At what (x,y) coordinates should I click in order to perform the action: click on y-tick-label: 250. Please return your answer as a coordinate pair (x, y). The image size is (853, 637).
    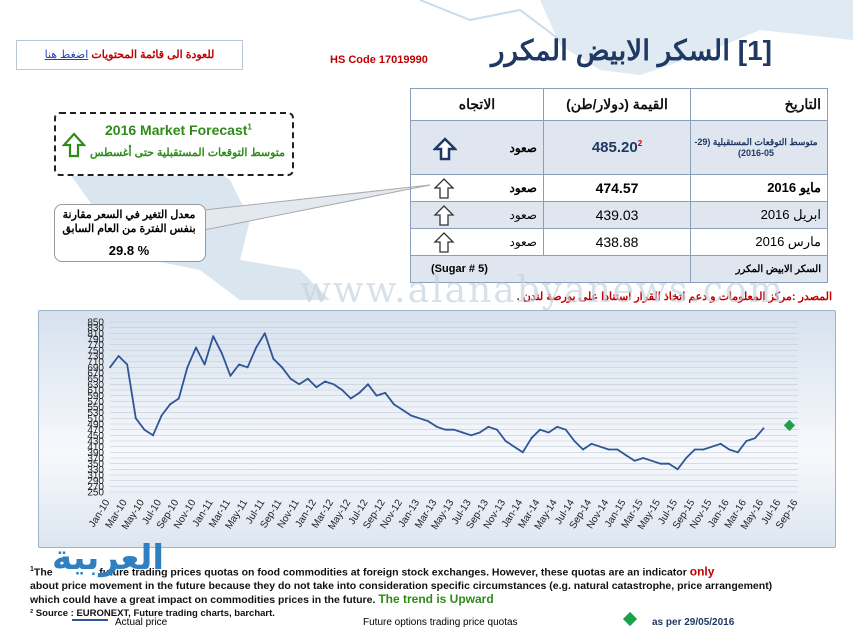
    Looking at the image, I should click on (95, 493).